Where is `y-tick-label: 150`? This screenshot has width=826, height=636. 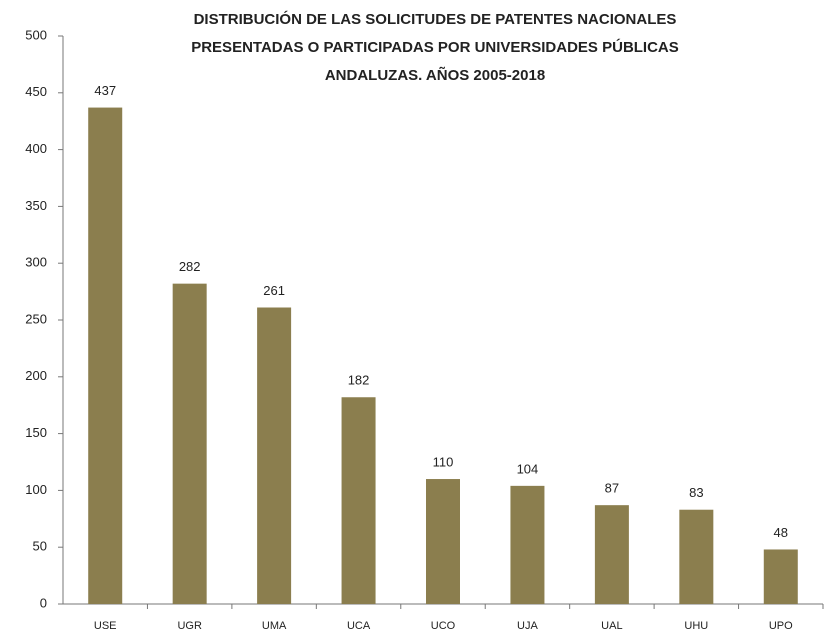
y-tick-label: 150 is located at coordinates (36, 432).